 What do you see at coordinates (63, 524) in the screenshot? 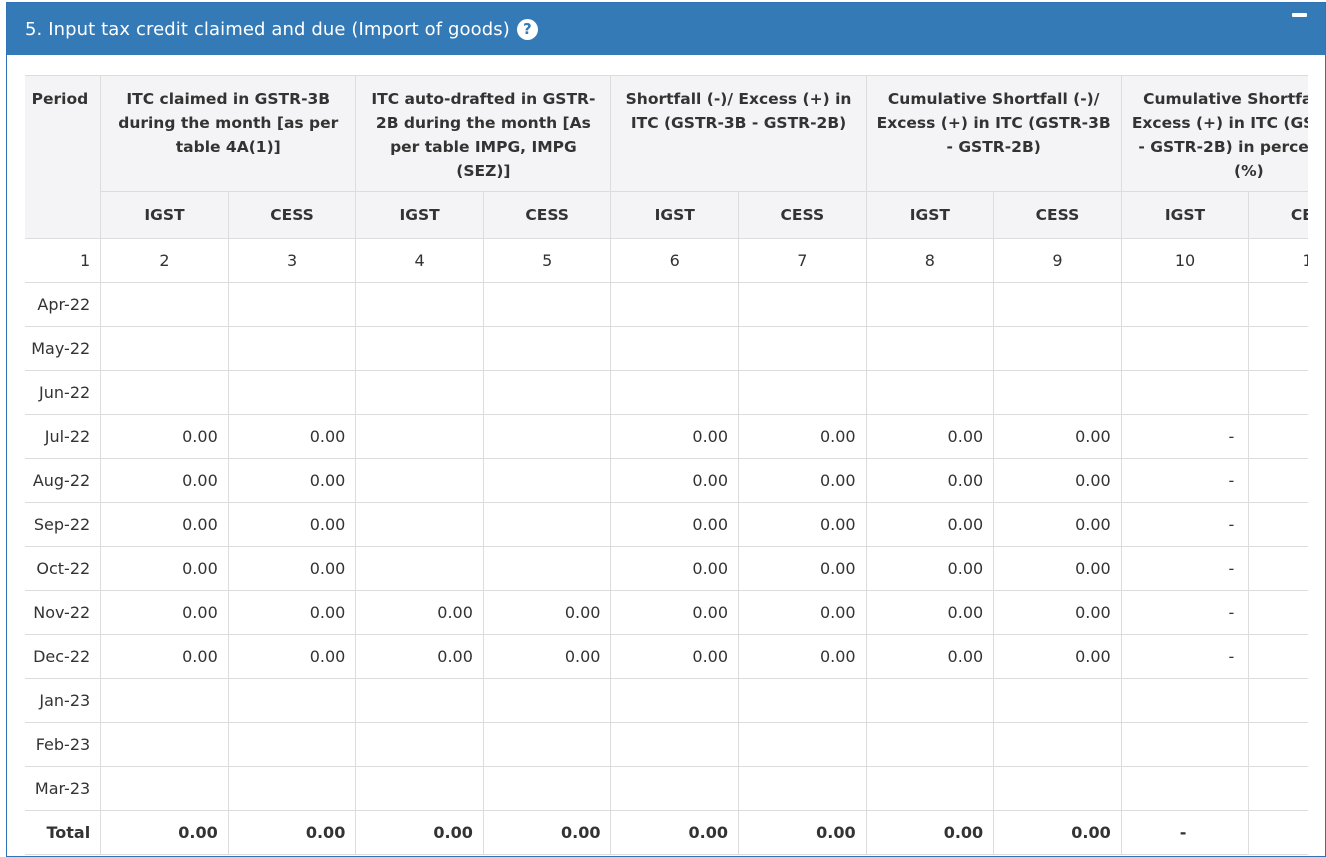
I see `period-cell: Sep-22` at bounding box center [63, 524].